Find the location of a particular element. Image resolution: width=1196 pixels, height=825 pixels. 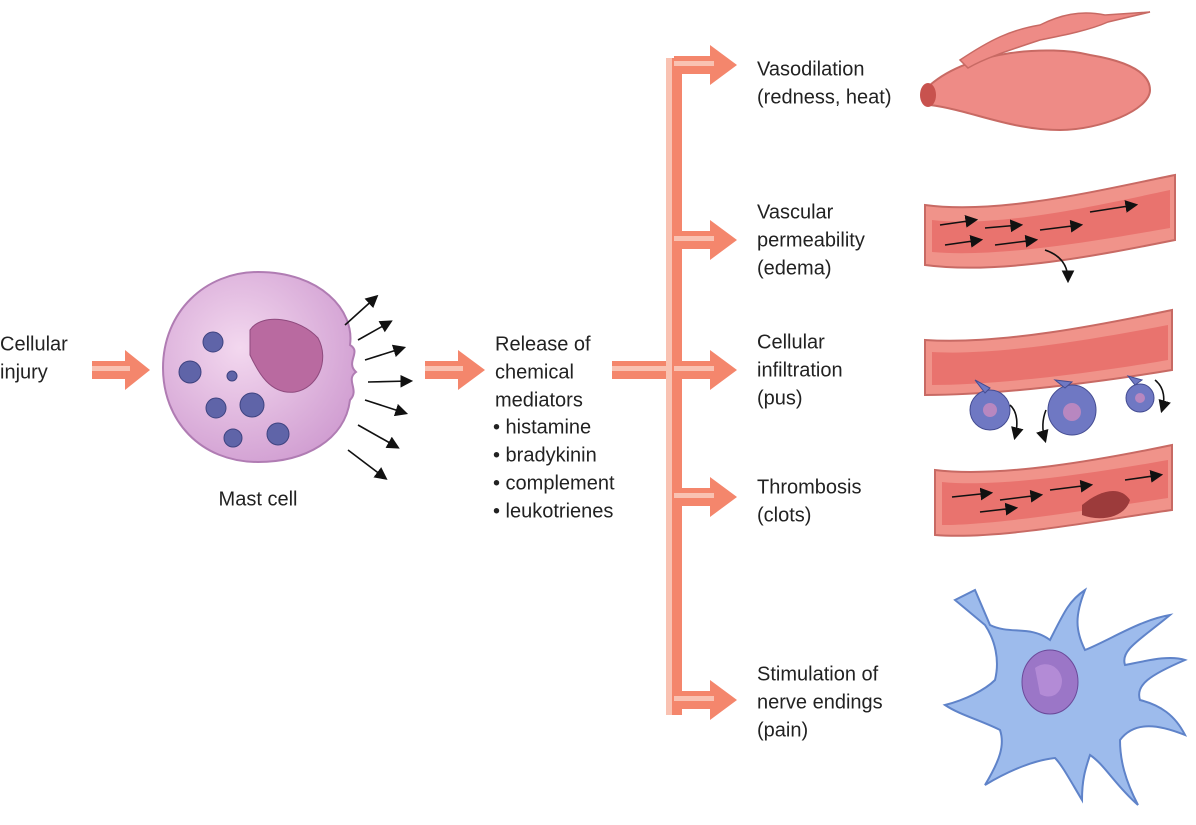

branch-connector is located at coordinates (647, 386).